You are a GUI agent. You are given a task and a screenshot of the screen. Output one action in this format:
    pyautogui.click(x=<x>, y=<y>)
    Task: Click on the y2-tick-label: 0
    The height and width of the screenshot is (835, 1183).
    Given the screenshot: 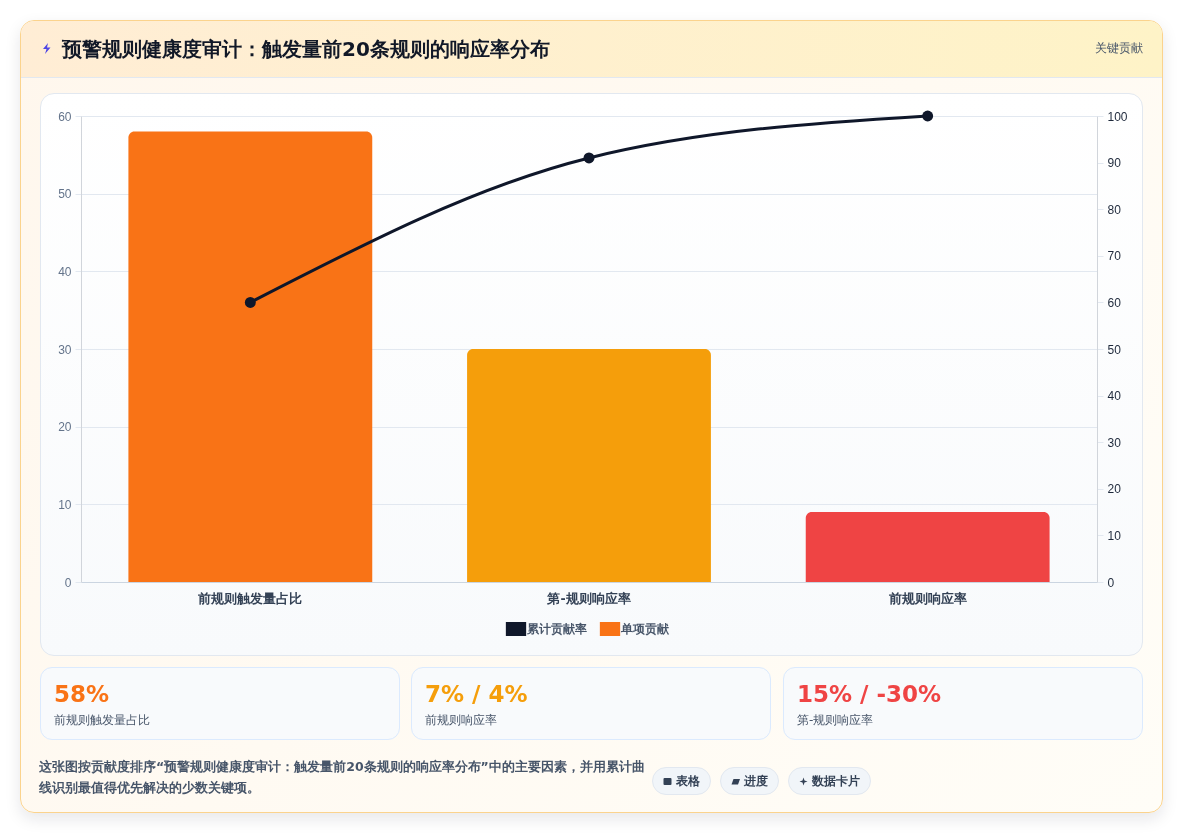 What is the action you would take?
    pyautogui.click(x=1111, y=582)
    